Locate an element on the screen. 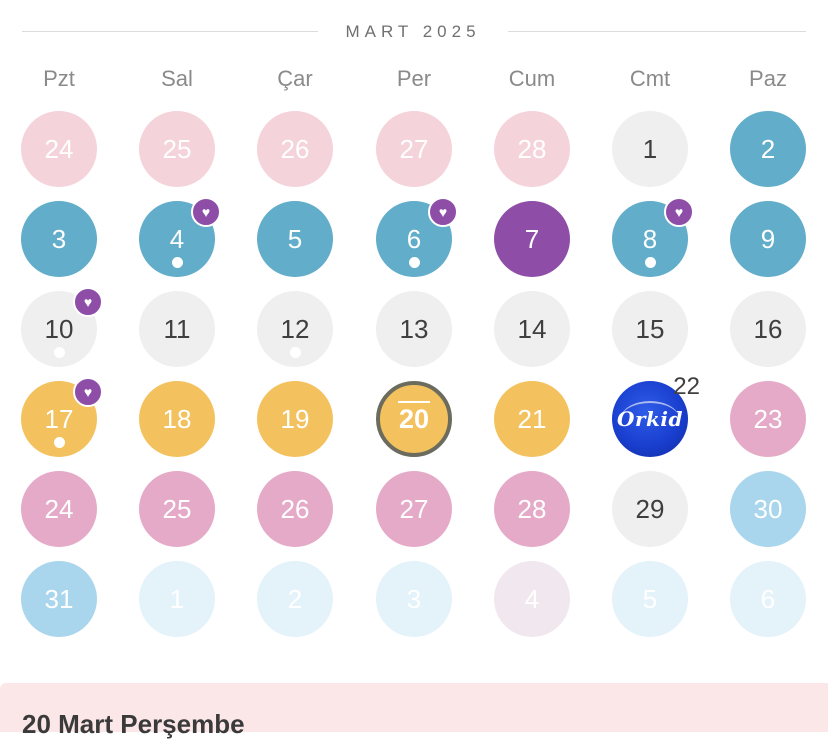  day-cell: 29 is located at coordinates (650, 509).